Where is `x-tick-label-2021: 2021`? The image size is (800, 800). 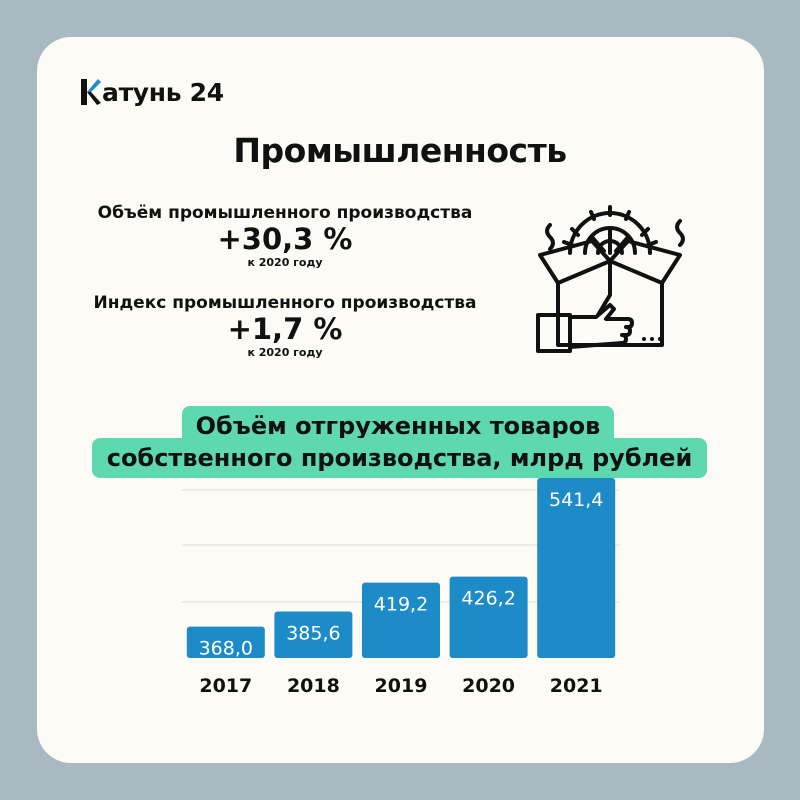 x-tick-label-2021: 2021 is located at coordinates (576, 686).